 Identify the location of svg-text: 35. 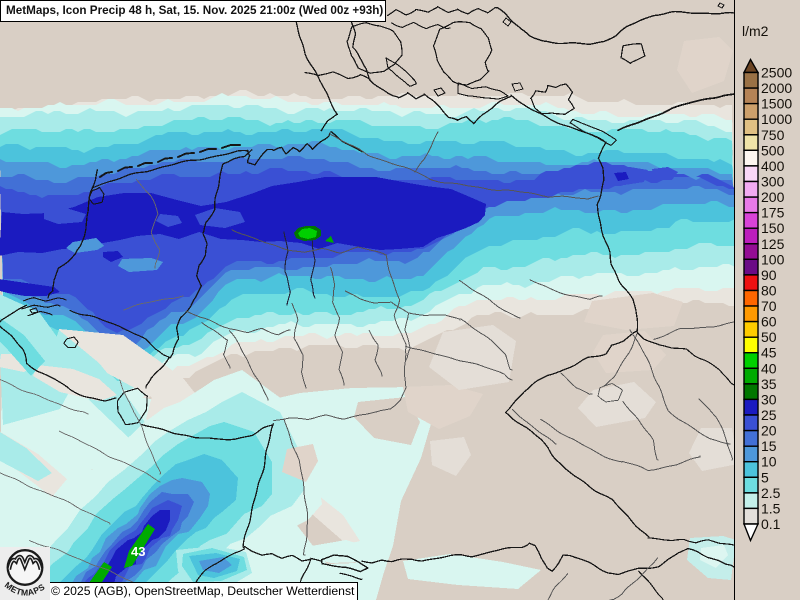
(769, 384).